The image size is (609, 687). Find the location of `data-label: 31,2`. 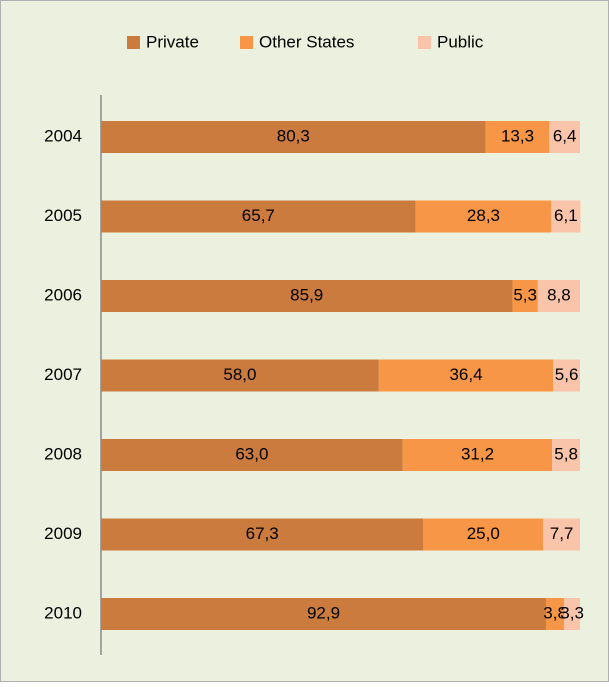

data-label: 31,2 is located at coordinates (477, 453).